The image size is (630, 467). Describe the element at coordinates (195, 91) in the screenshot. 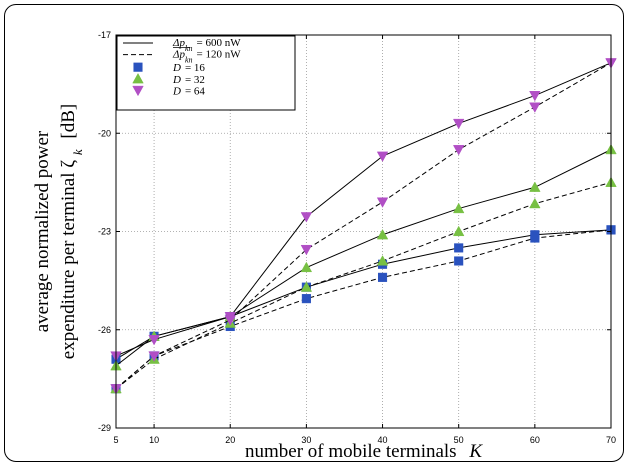

I see `legend-value: = 64` at that location.